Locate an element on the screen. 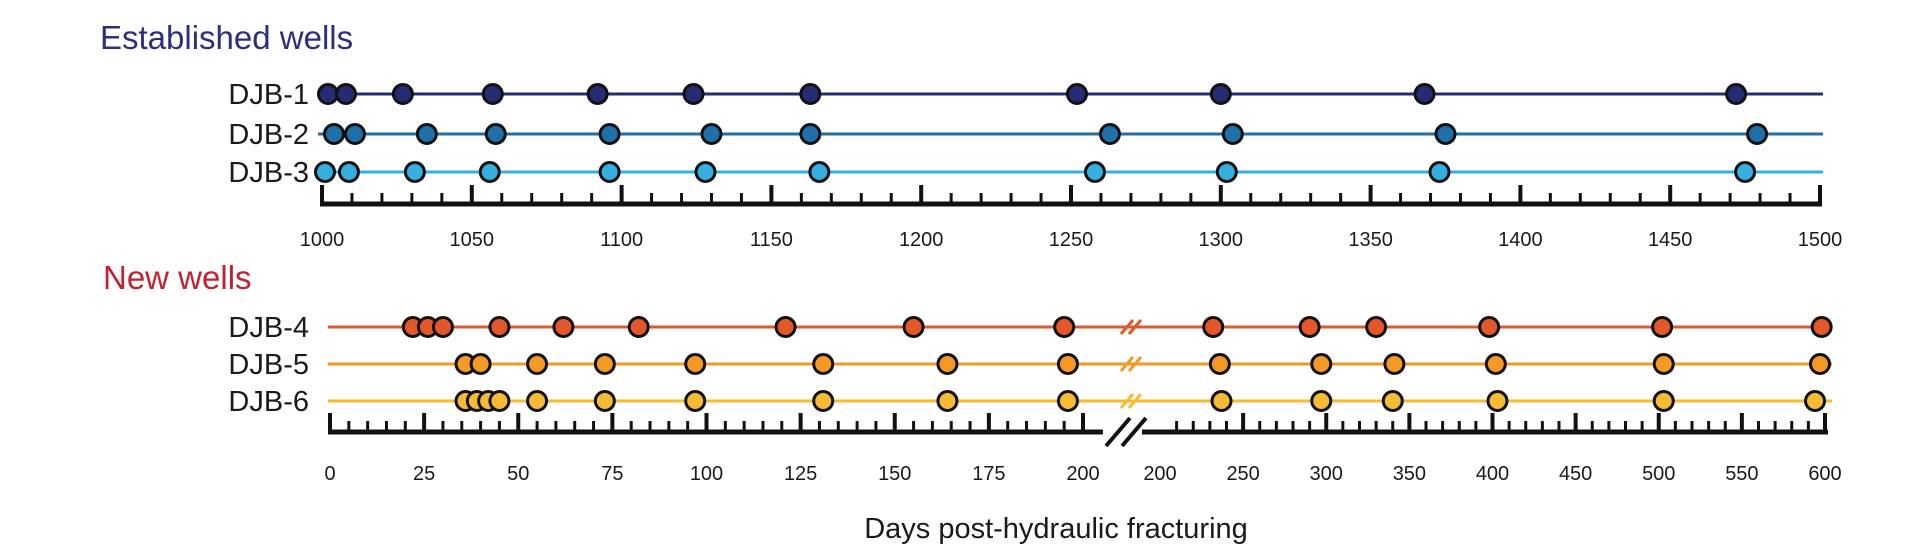 The image size is (1920, 550). djb-5-row-label: DJB-5 is located at coordinates (268, 365).